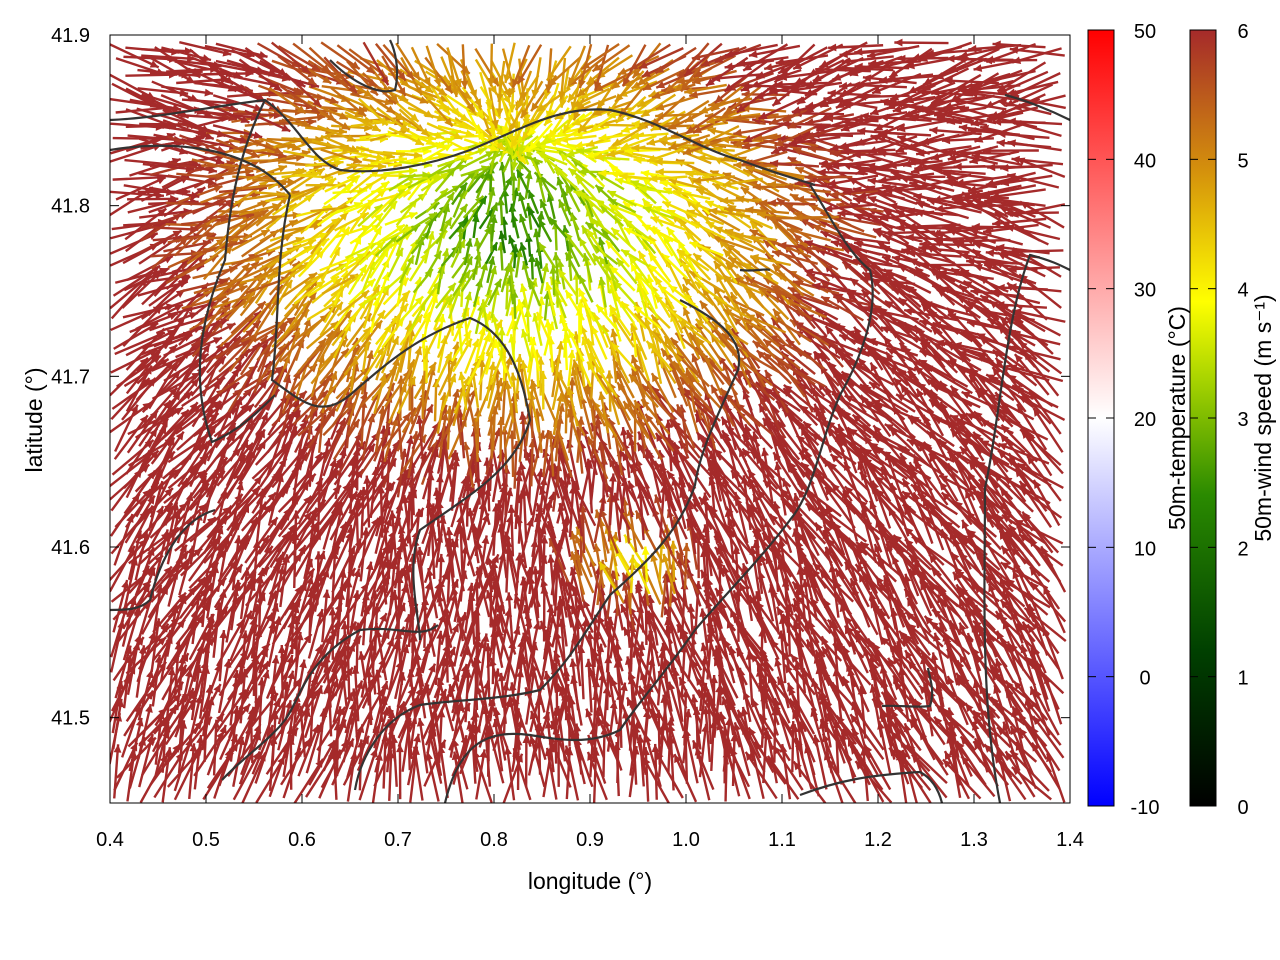 The image size is (1280, 960). I want to click on colorbar-tick-label: 0, so click(1144, 679).